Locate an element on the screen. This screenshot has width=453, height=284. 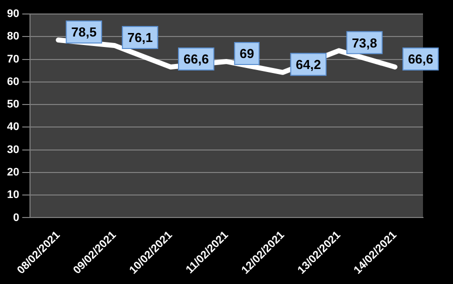
y-tick-label: 90 is located at coordinates (13, 14).